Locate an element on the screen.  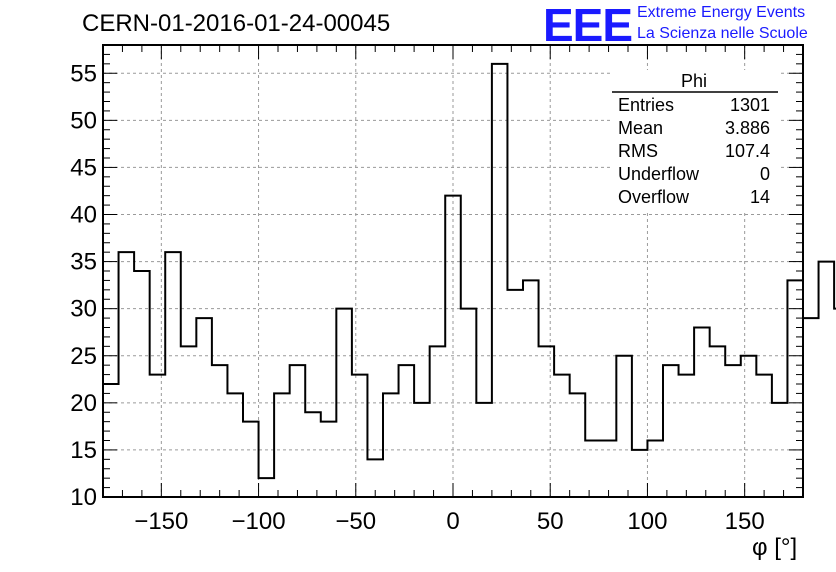
stats-label: Overflow is located at coordinates (654, 197).